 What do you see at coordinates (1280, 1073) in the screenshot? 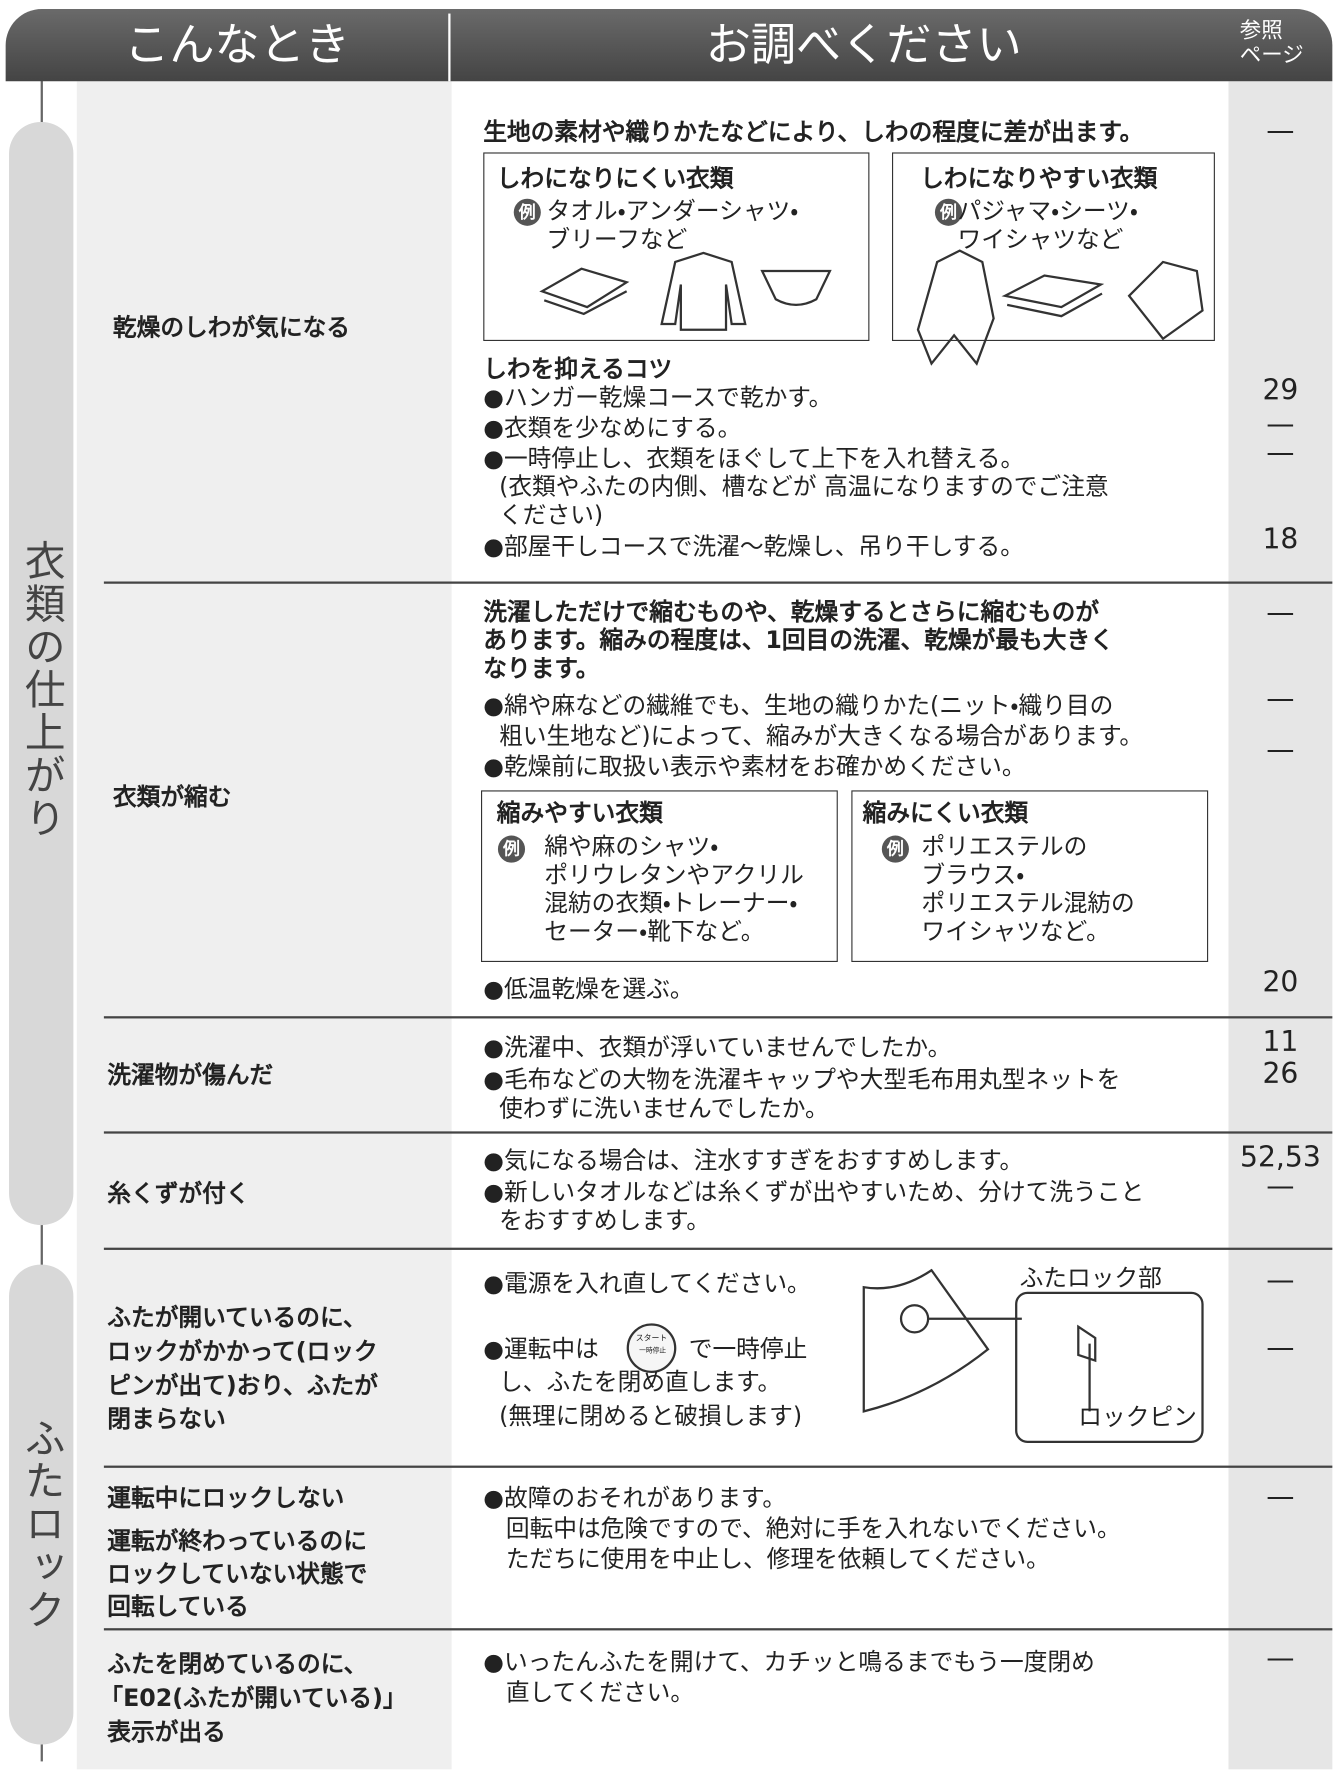
I see `ref-page: 26` at bounding box center [1280, 1073].